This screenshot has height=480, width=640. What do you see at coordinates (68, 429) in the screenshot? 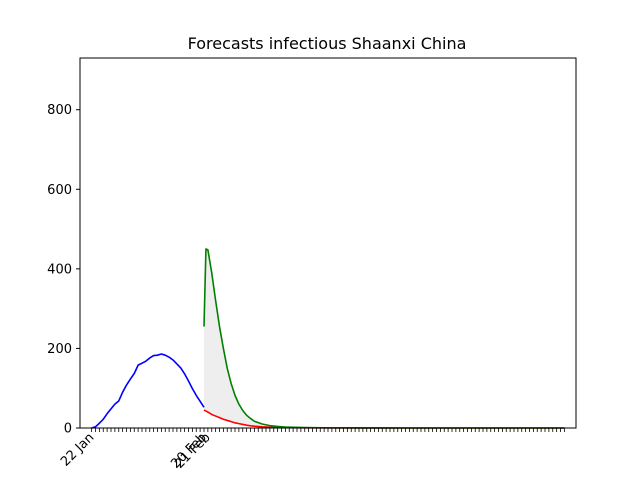
I see `y-tick-label: 0` at bounding box center [68, 429].